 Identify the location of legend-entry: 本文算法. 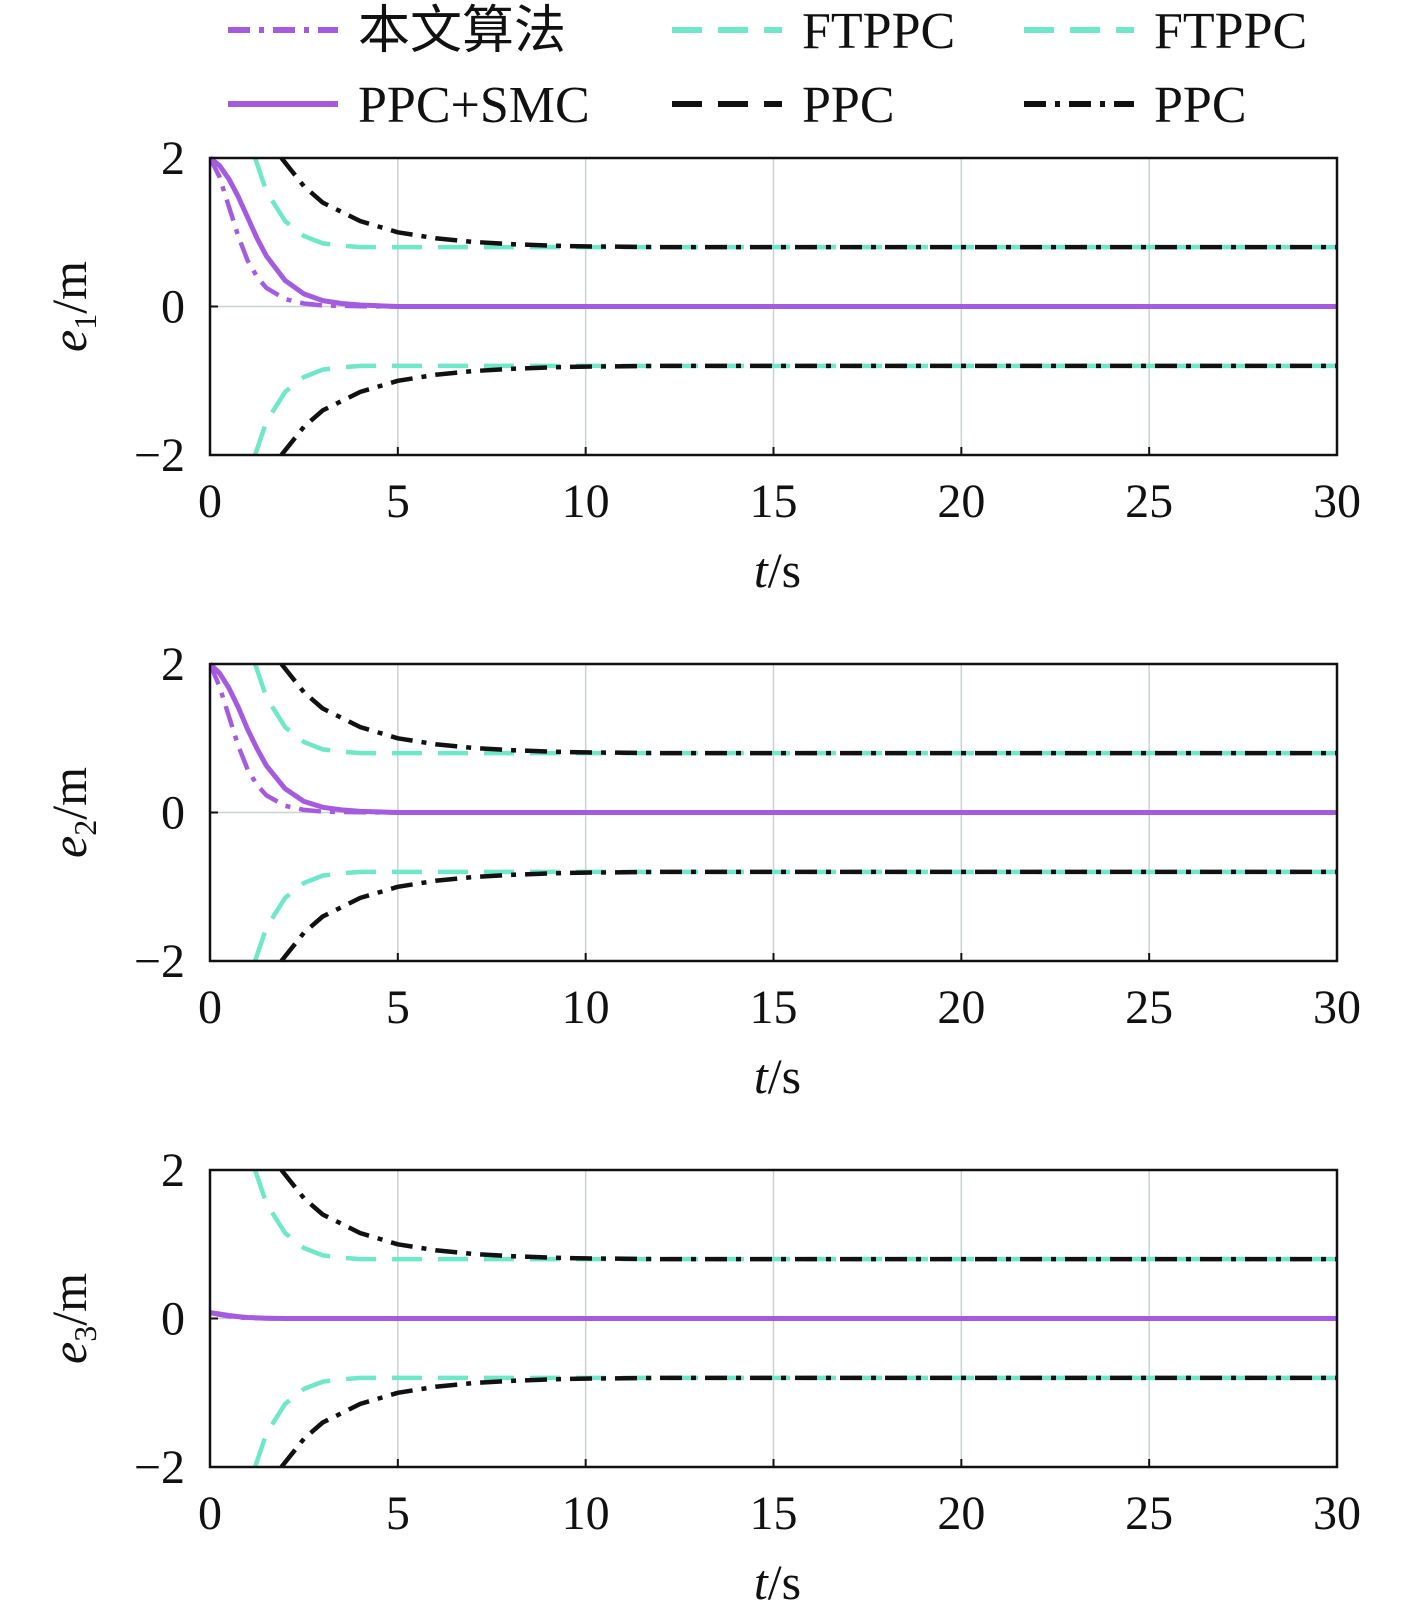
(397, 31).